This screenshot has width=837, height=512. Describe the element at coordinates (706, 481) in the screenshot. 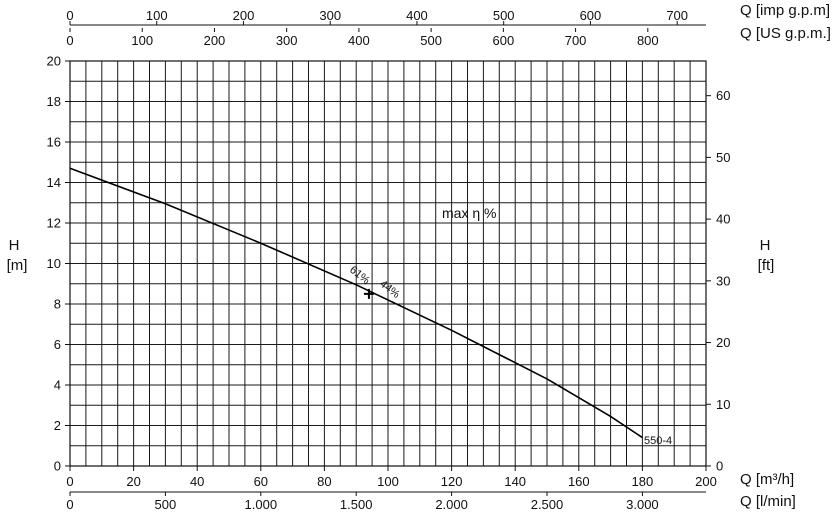

I see `x-m3h-tick-label-200: 200` at that location.